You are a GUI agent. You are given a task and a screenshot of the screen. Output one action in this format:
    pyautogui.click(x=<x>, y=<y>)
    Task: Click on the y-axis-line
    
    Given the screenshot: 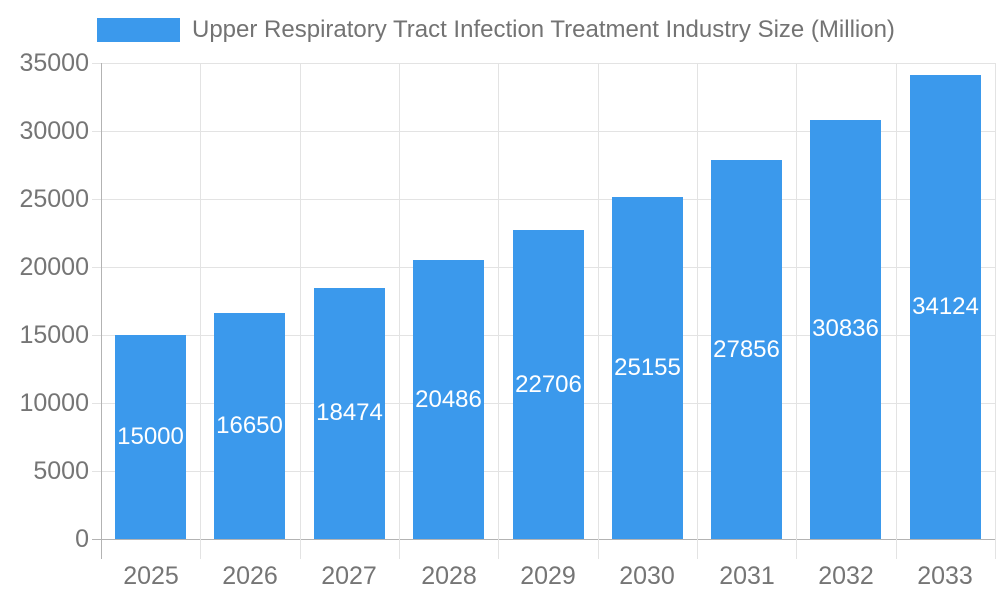 What is the action you would take?
    pyautogui.click(x=101, y=311)
    